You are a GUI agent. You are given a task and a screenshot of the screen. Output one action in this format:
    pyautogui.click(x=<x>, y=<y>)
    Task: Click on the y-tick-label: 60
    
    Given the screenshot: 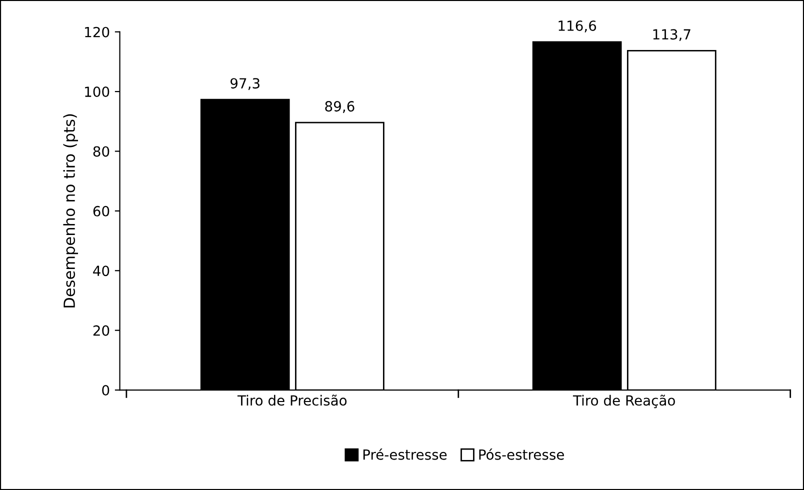 What is the action you would take?
    pyautogui.click(x=101, y=211)
    